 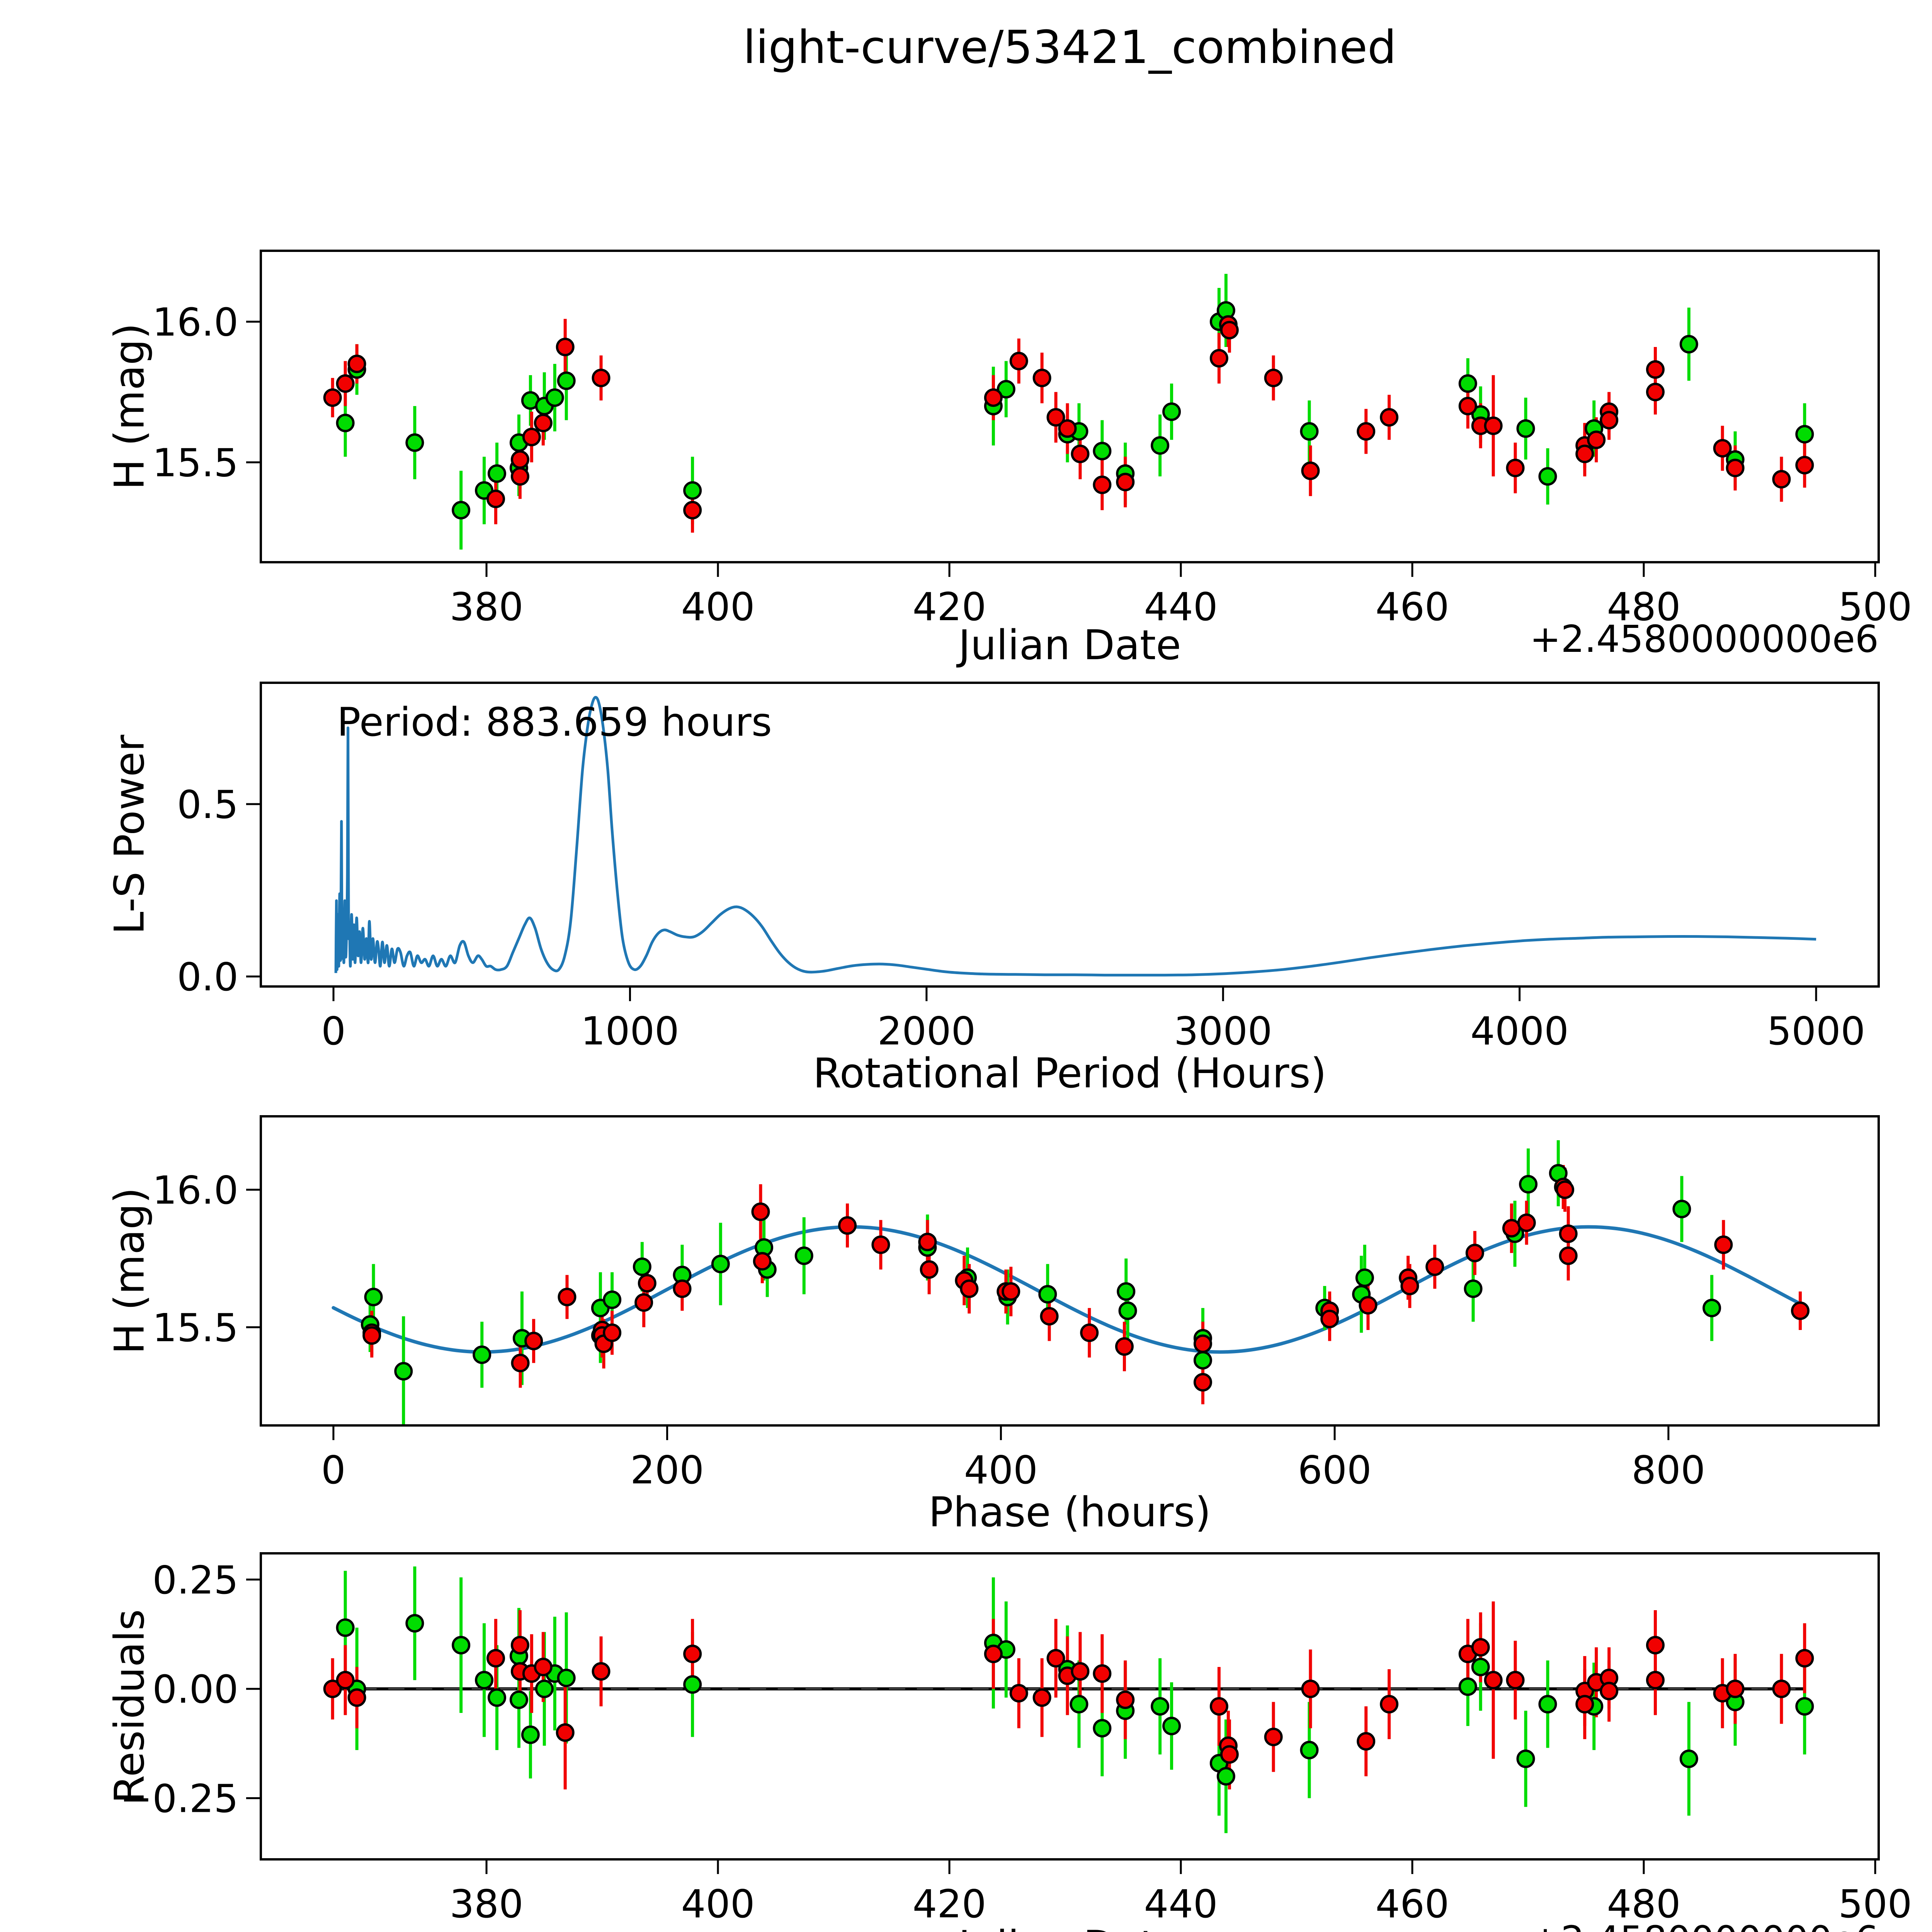 What do you see at coordinates (554, 722) in the screenshot?
I see `periodogram-period-annotation: Period: 883.659 hours` at bounding box center [554, 722].